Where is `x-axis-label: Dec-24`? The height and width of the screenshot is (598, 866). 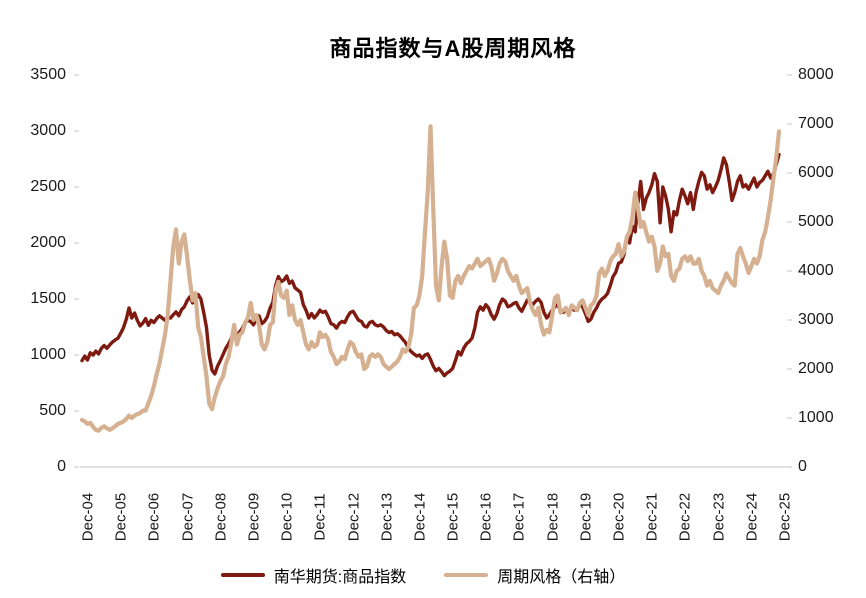 x-axis-label: Dec-24 is located at coordinates (752, 517).